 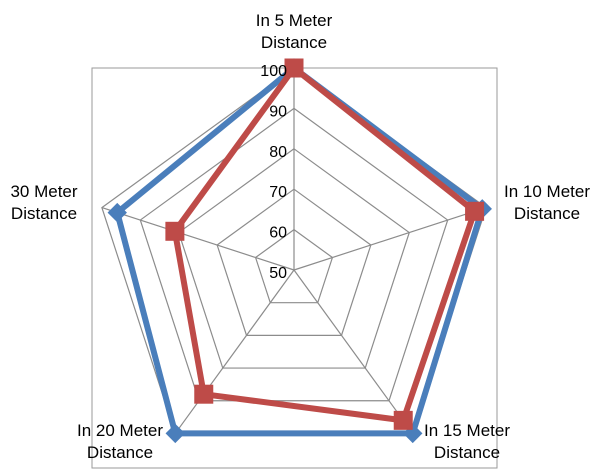 What do you see at coordinates (278, 192) in the screenshot?
I see `tick-label-70: 70` at bounding box center [278, 192].